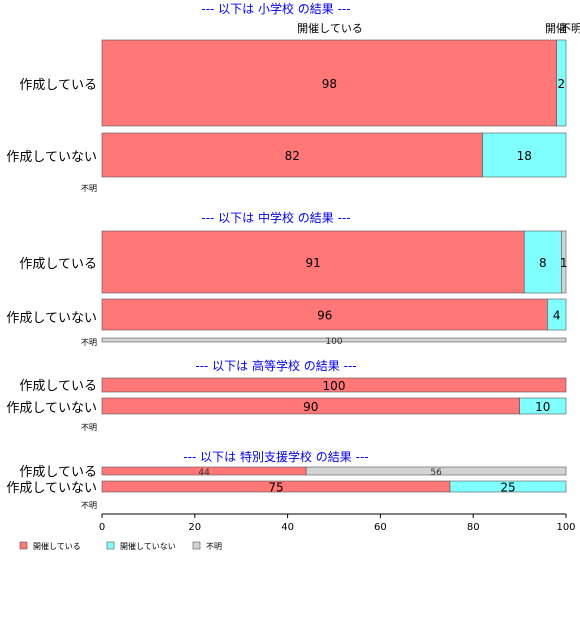 The image size is (580, 636). I want to click on data-label: 8, so click(543, 263).